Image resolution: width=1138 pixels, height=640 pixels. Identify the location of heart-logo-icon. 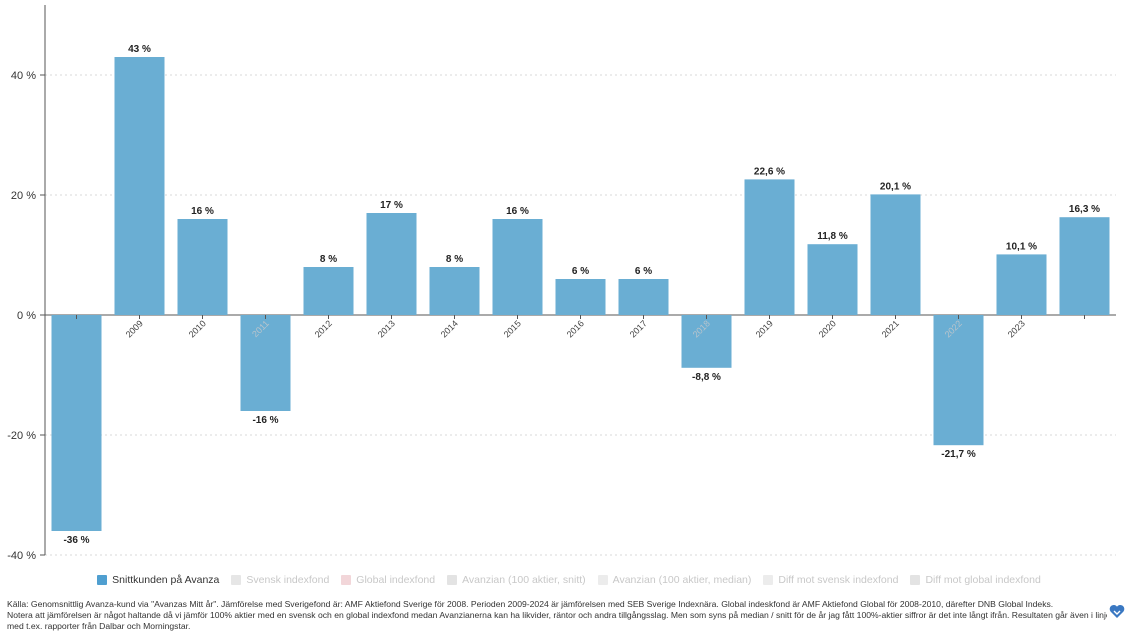
(1117, 611).